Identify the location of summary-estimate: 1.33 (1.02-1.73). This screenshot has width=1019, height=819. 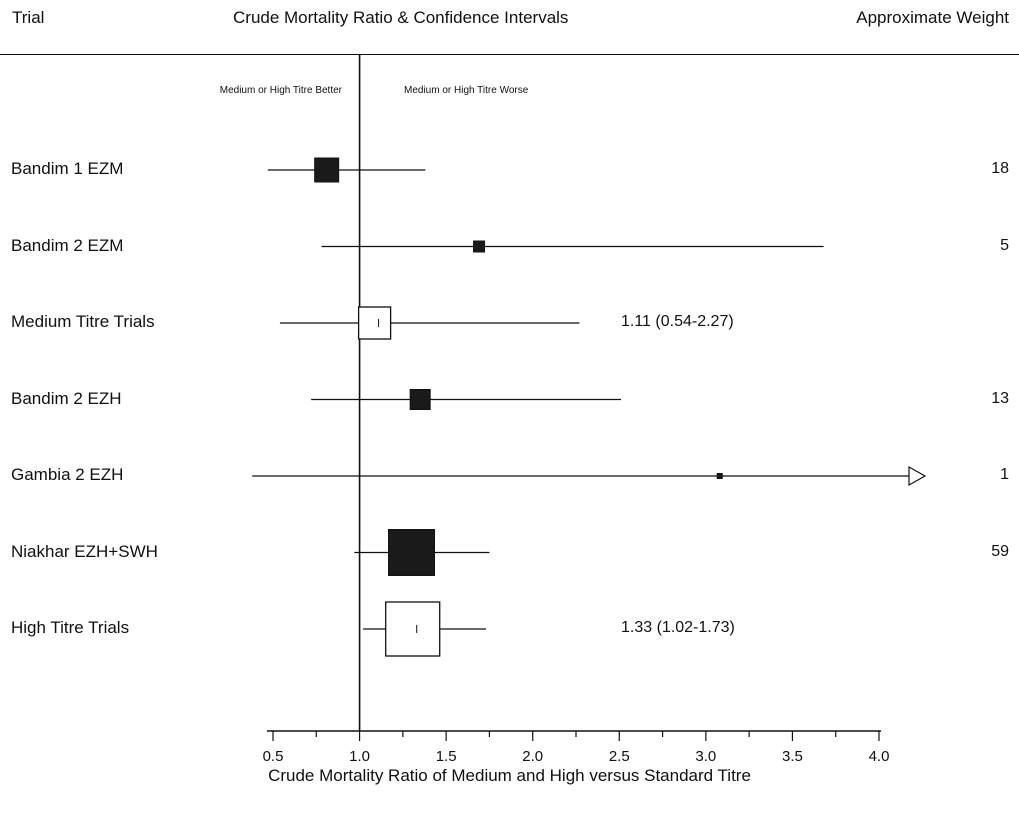
(678, 627).